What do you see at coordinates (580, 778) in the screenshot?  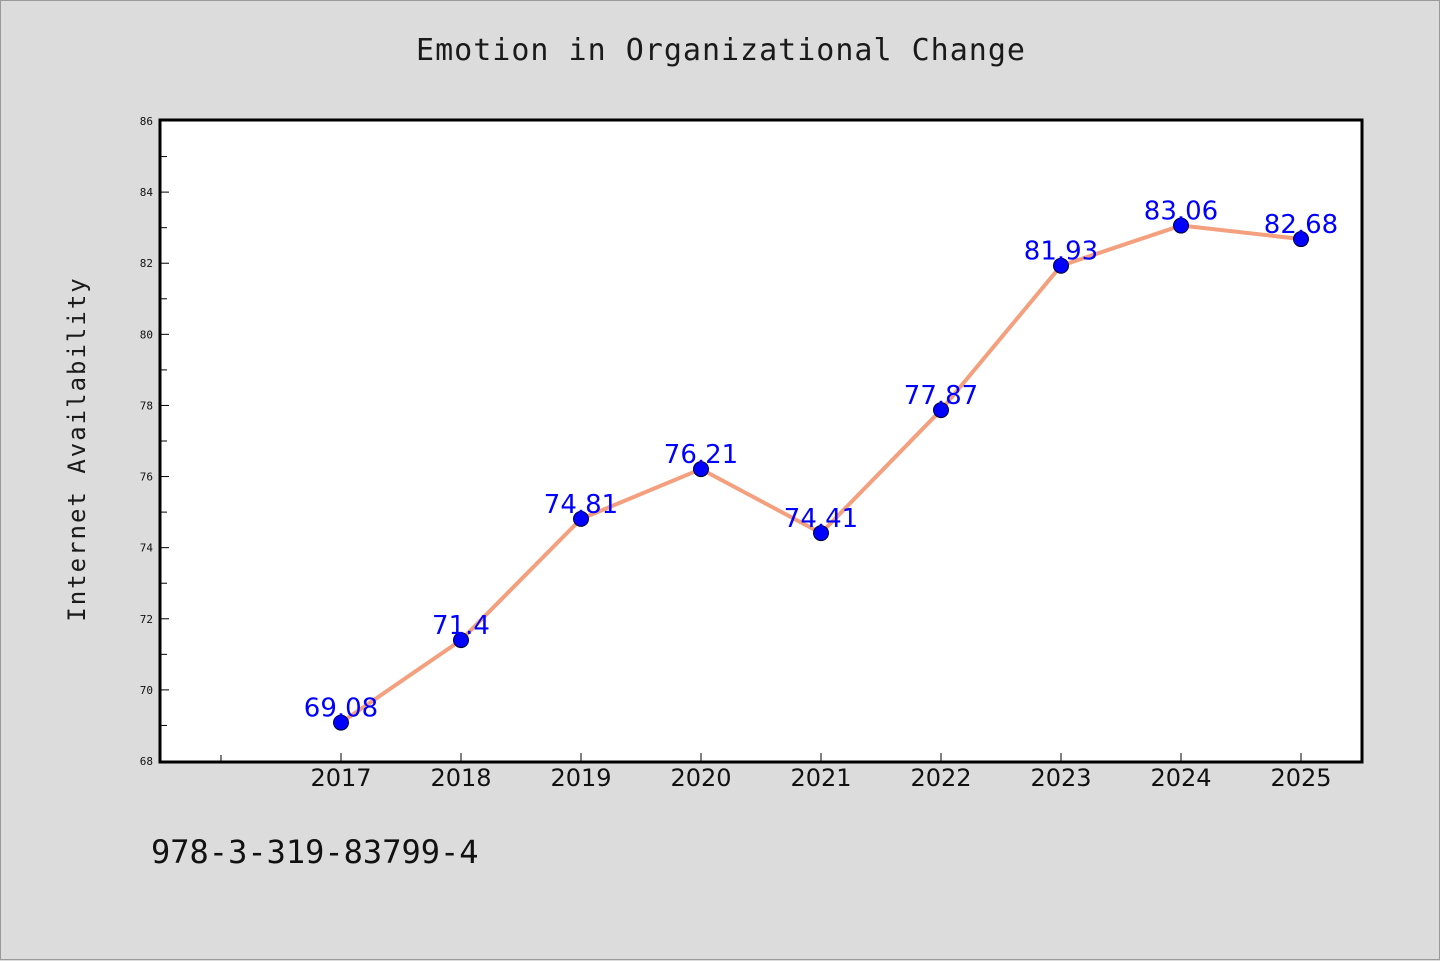 I see `x-tick-label: 2019` at bounding box center [580, 778].